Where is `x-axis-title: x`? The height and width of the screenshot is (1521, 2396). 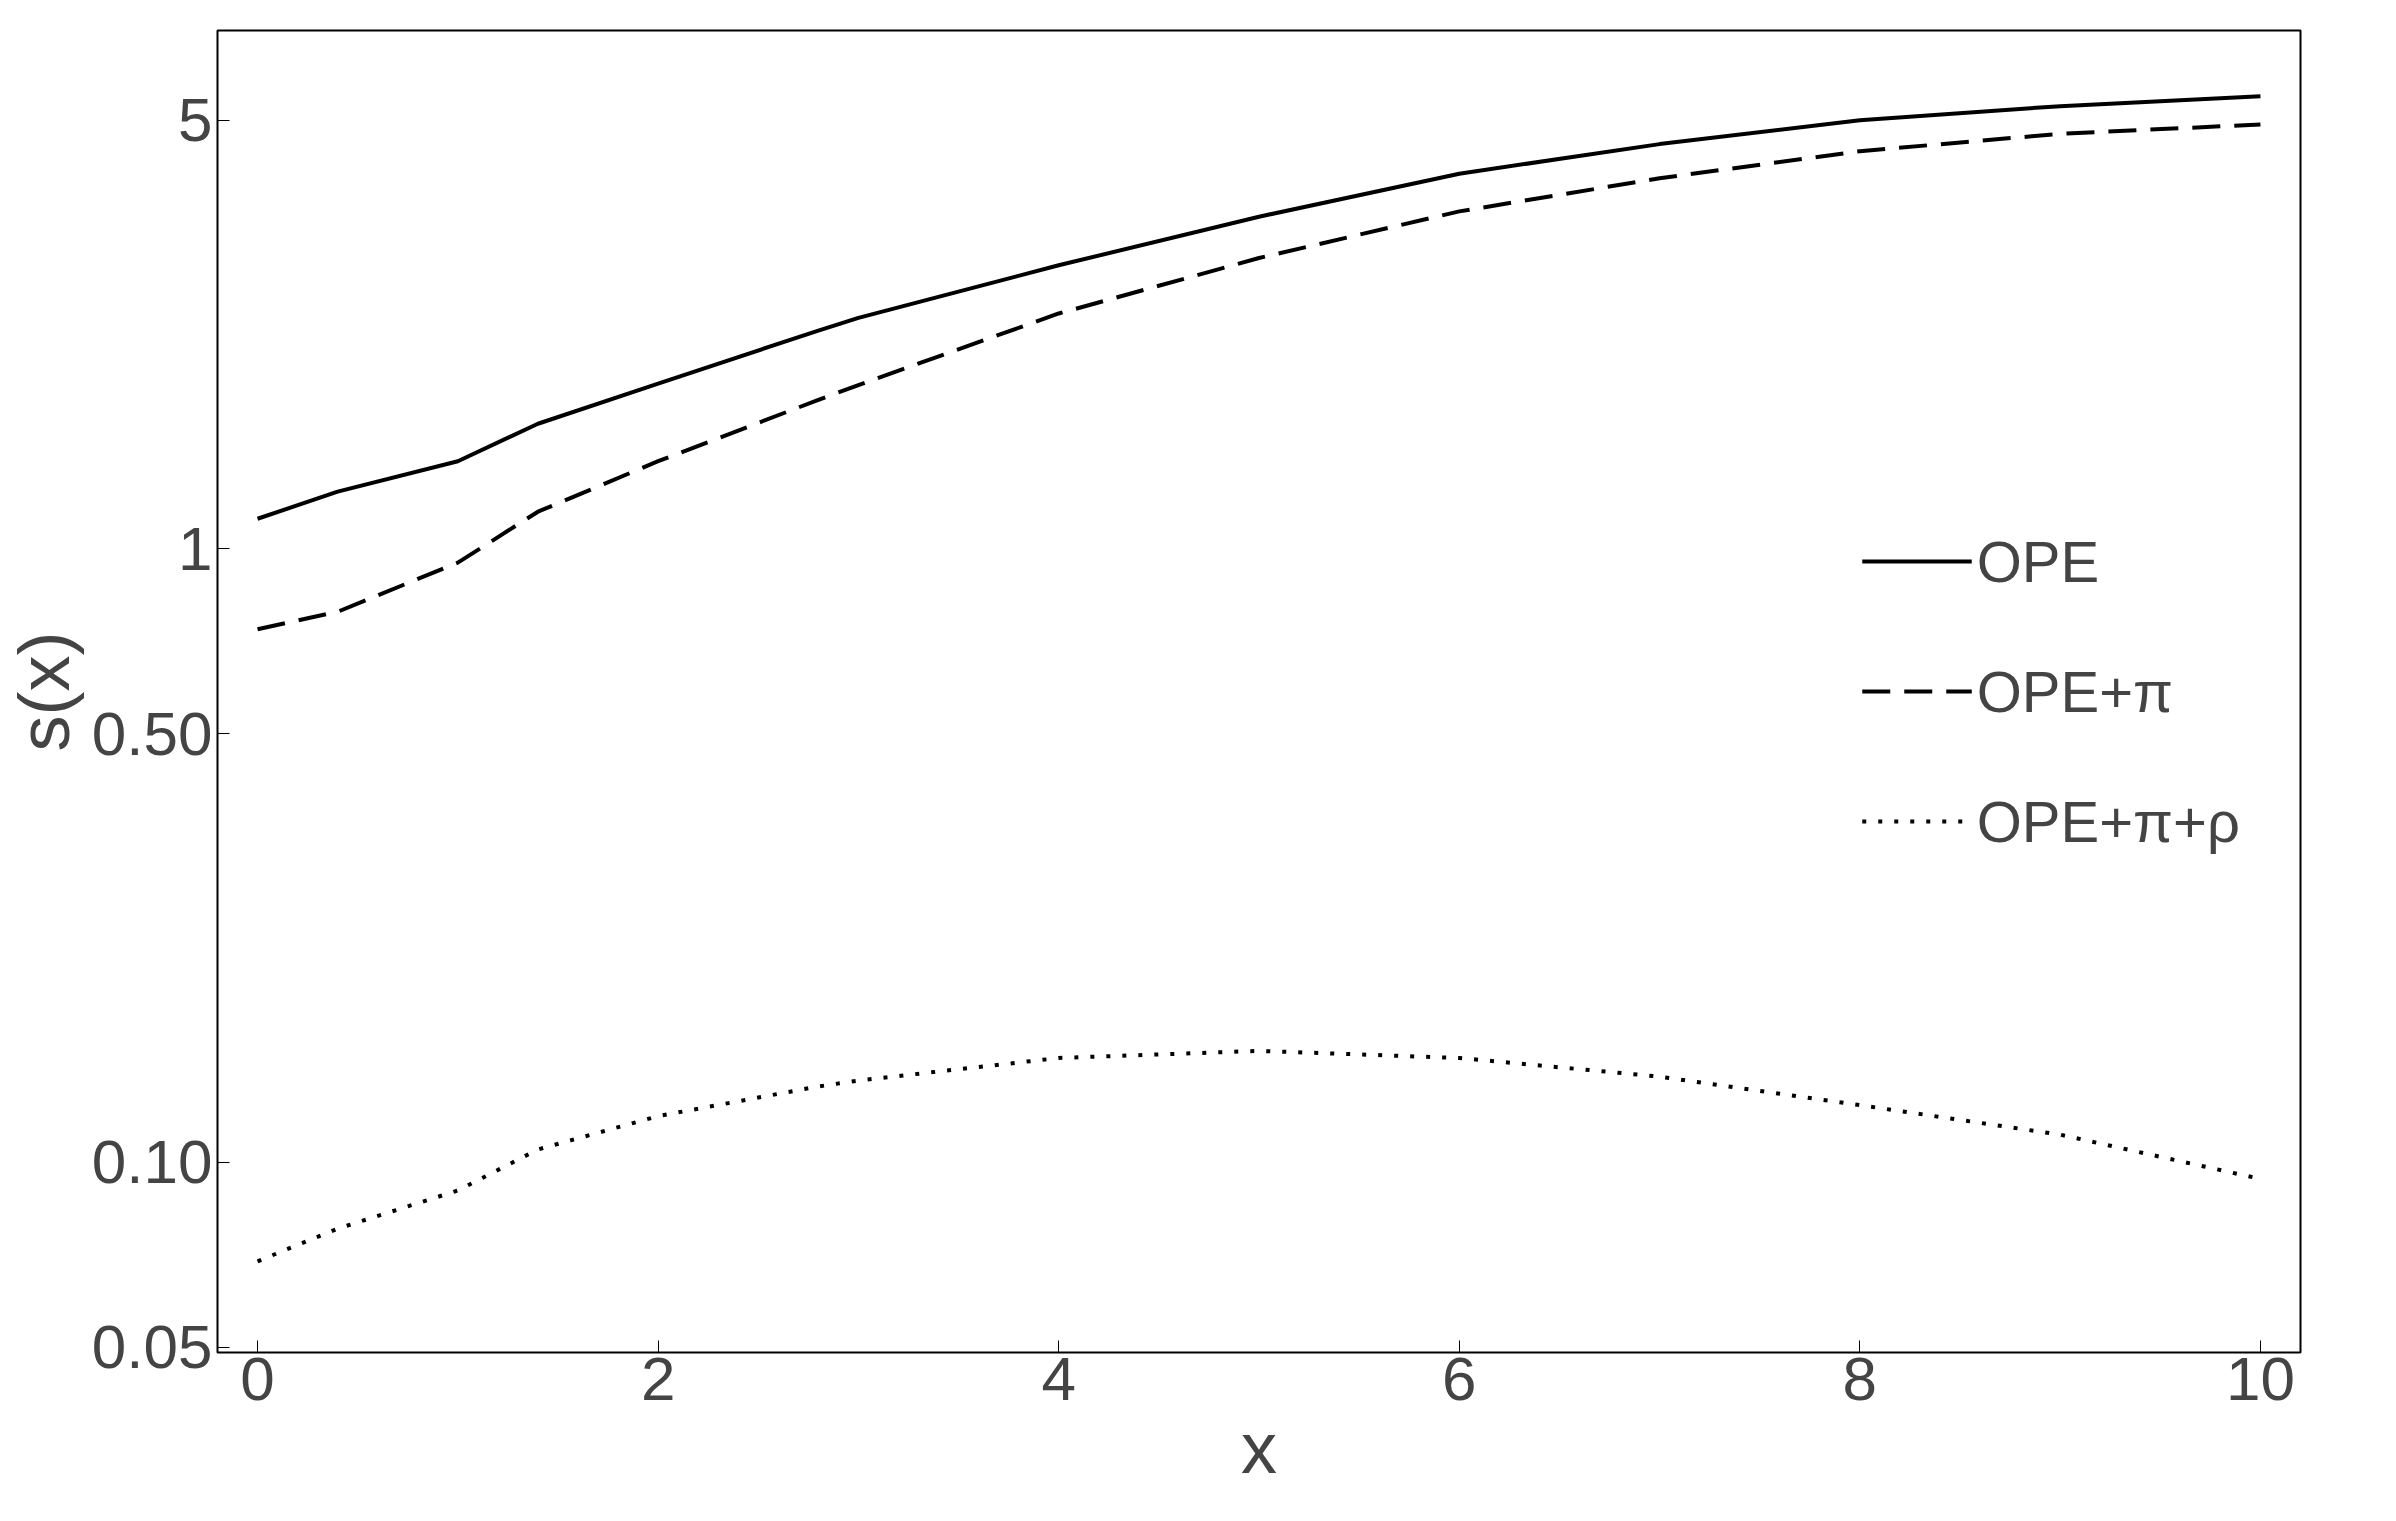
x-axis-title: x is located at coordinates (1259, 1447).